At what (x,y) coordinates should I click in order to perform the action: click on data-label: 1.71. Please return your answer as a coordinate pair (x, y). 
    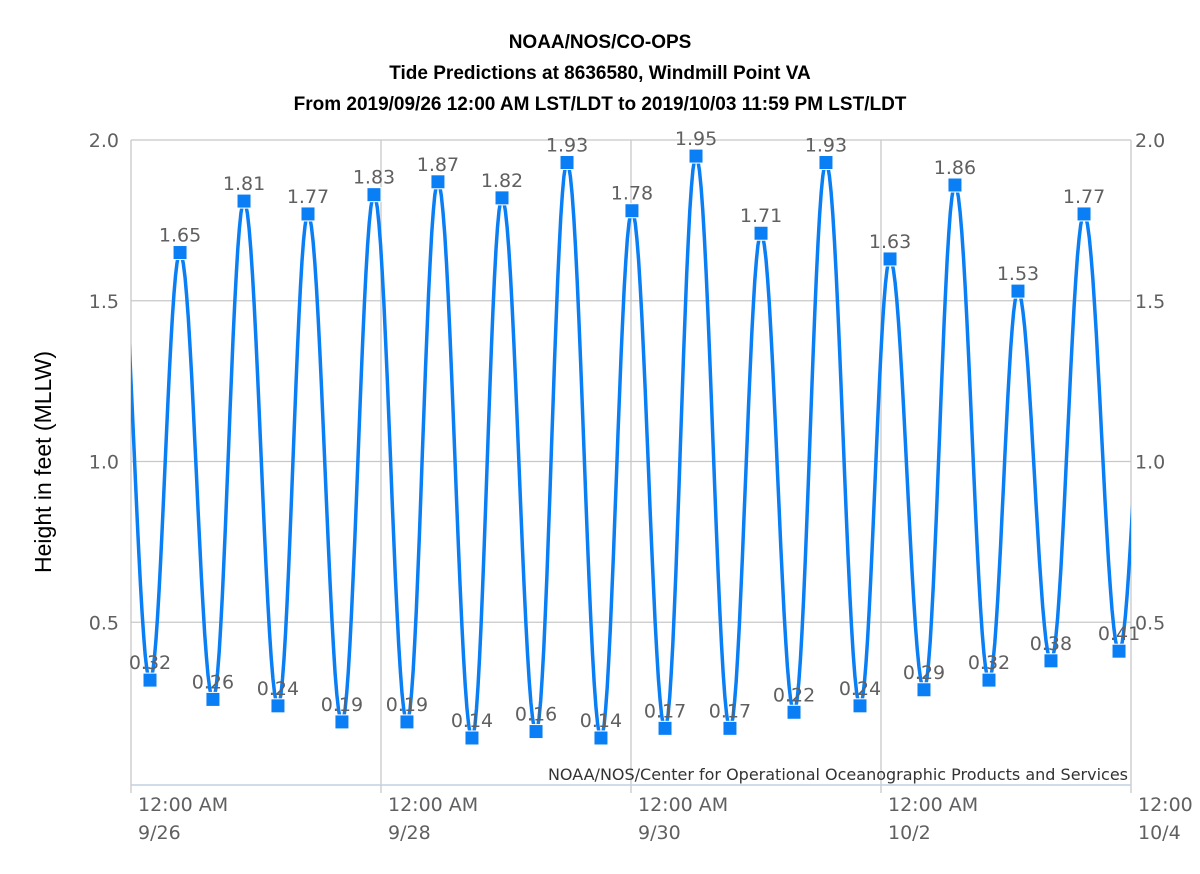
    Looking at the image, I should click on (761, 216).